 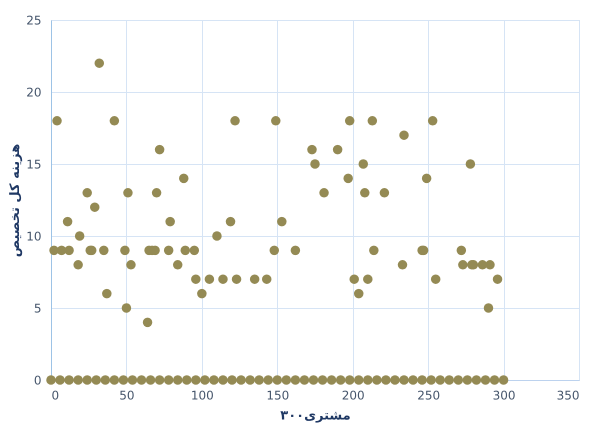 I want to click on y-tick-label: 15, so click(x=34, y=165).